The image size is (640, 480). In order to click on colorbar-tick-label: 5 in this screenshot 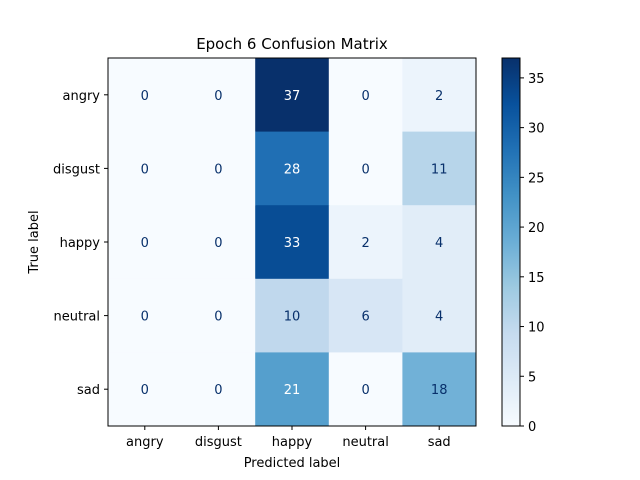, I will do `click(532, 377)`.